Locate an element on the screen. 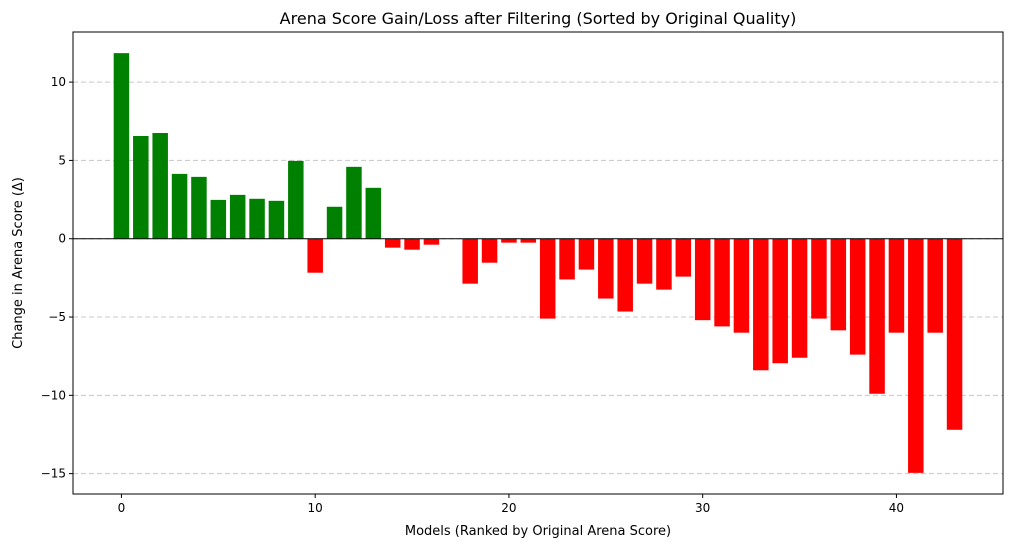  x-tick-label: 40 is located at coordinates (896, 508).